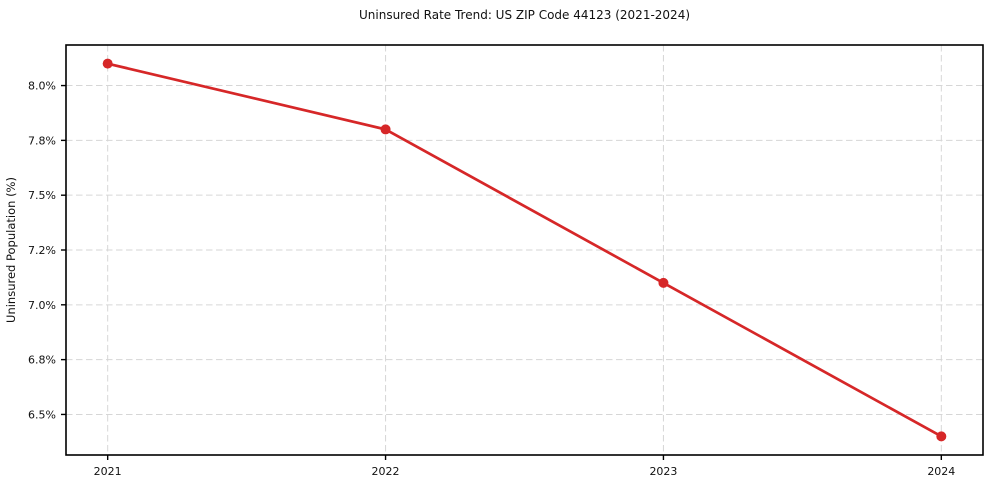 Image resolution: width=989 pixels, height=490 pixels. I want to click on y-tick-label: 6.5%, so click(42, 414).